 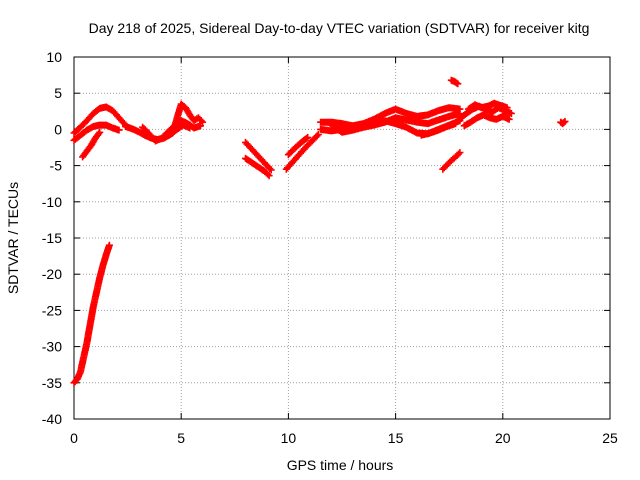 What do you see at coordinates (52, 383) in the screenshot?
I see `y-tick-label: -35` at bounding box center [52, 383].